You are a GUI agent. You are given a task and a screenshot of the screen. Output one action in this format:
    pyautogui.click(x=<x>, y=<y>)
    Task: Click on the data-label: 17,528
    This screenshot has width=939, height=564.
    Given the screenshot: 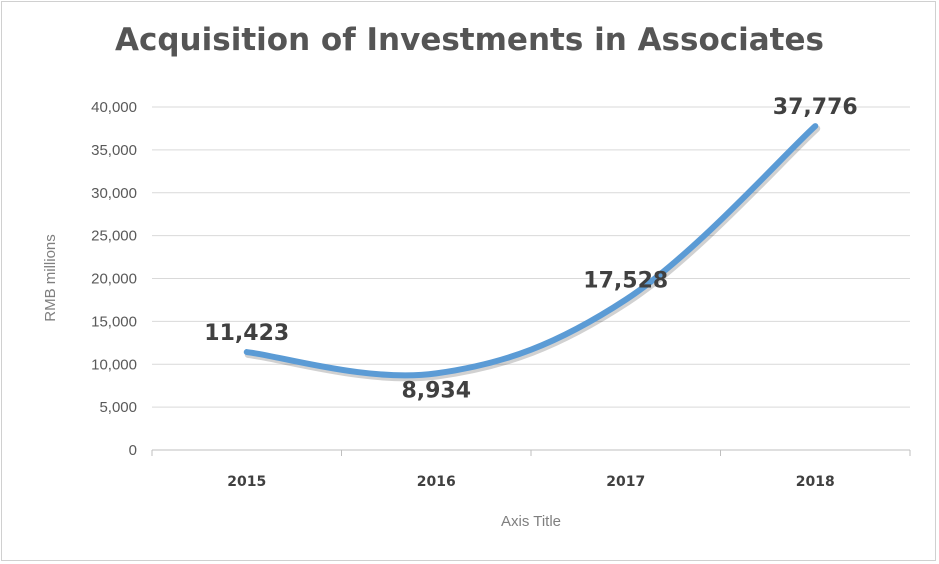 What is the action you would take?
    pyautogui.click(x=625, y=281)
    